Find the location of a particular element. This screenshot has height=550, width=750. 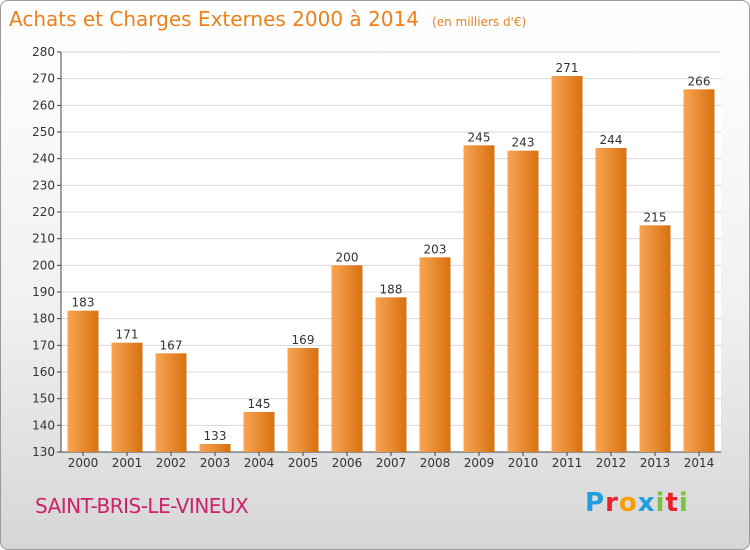

y-tick-label: 210 is located at coordinates (43, 239).